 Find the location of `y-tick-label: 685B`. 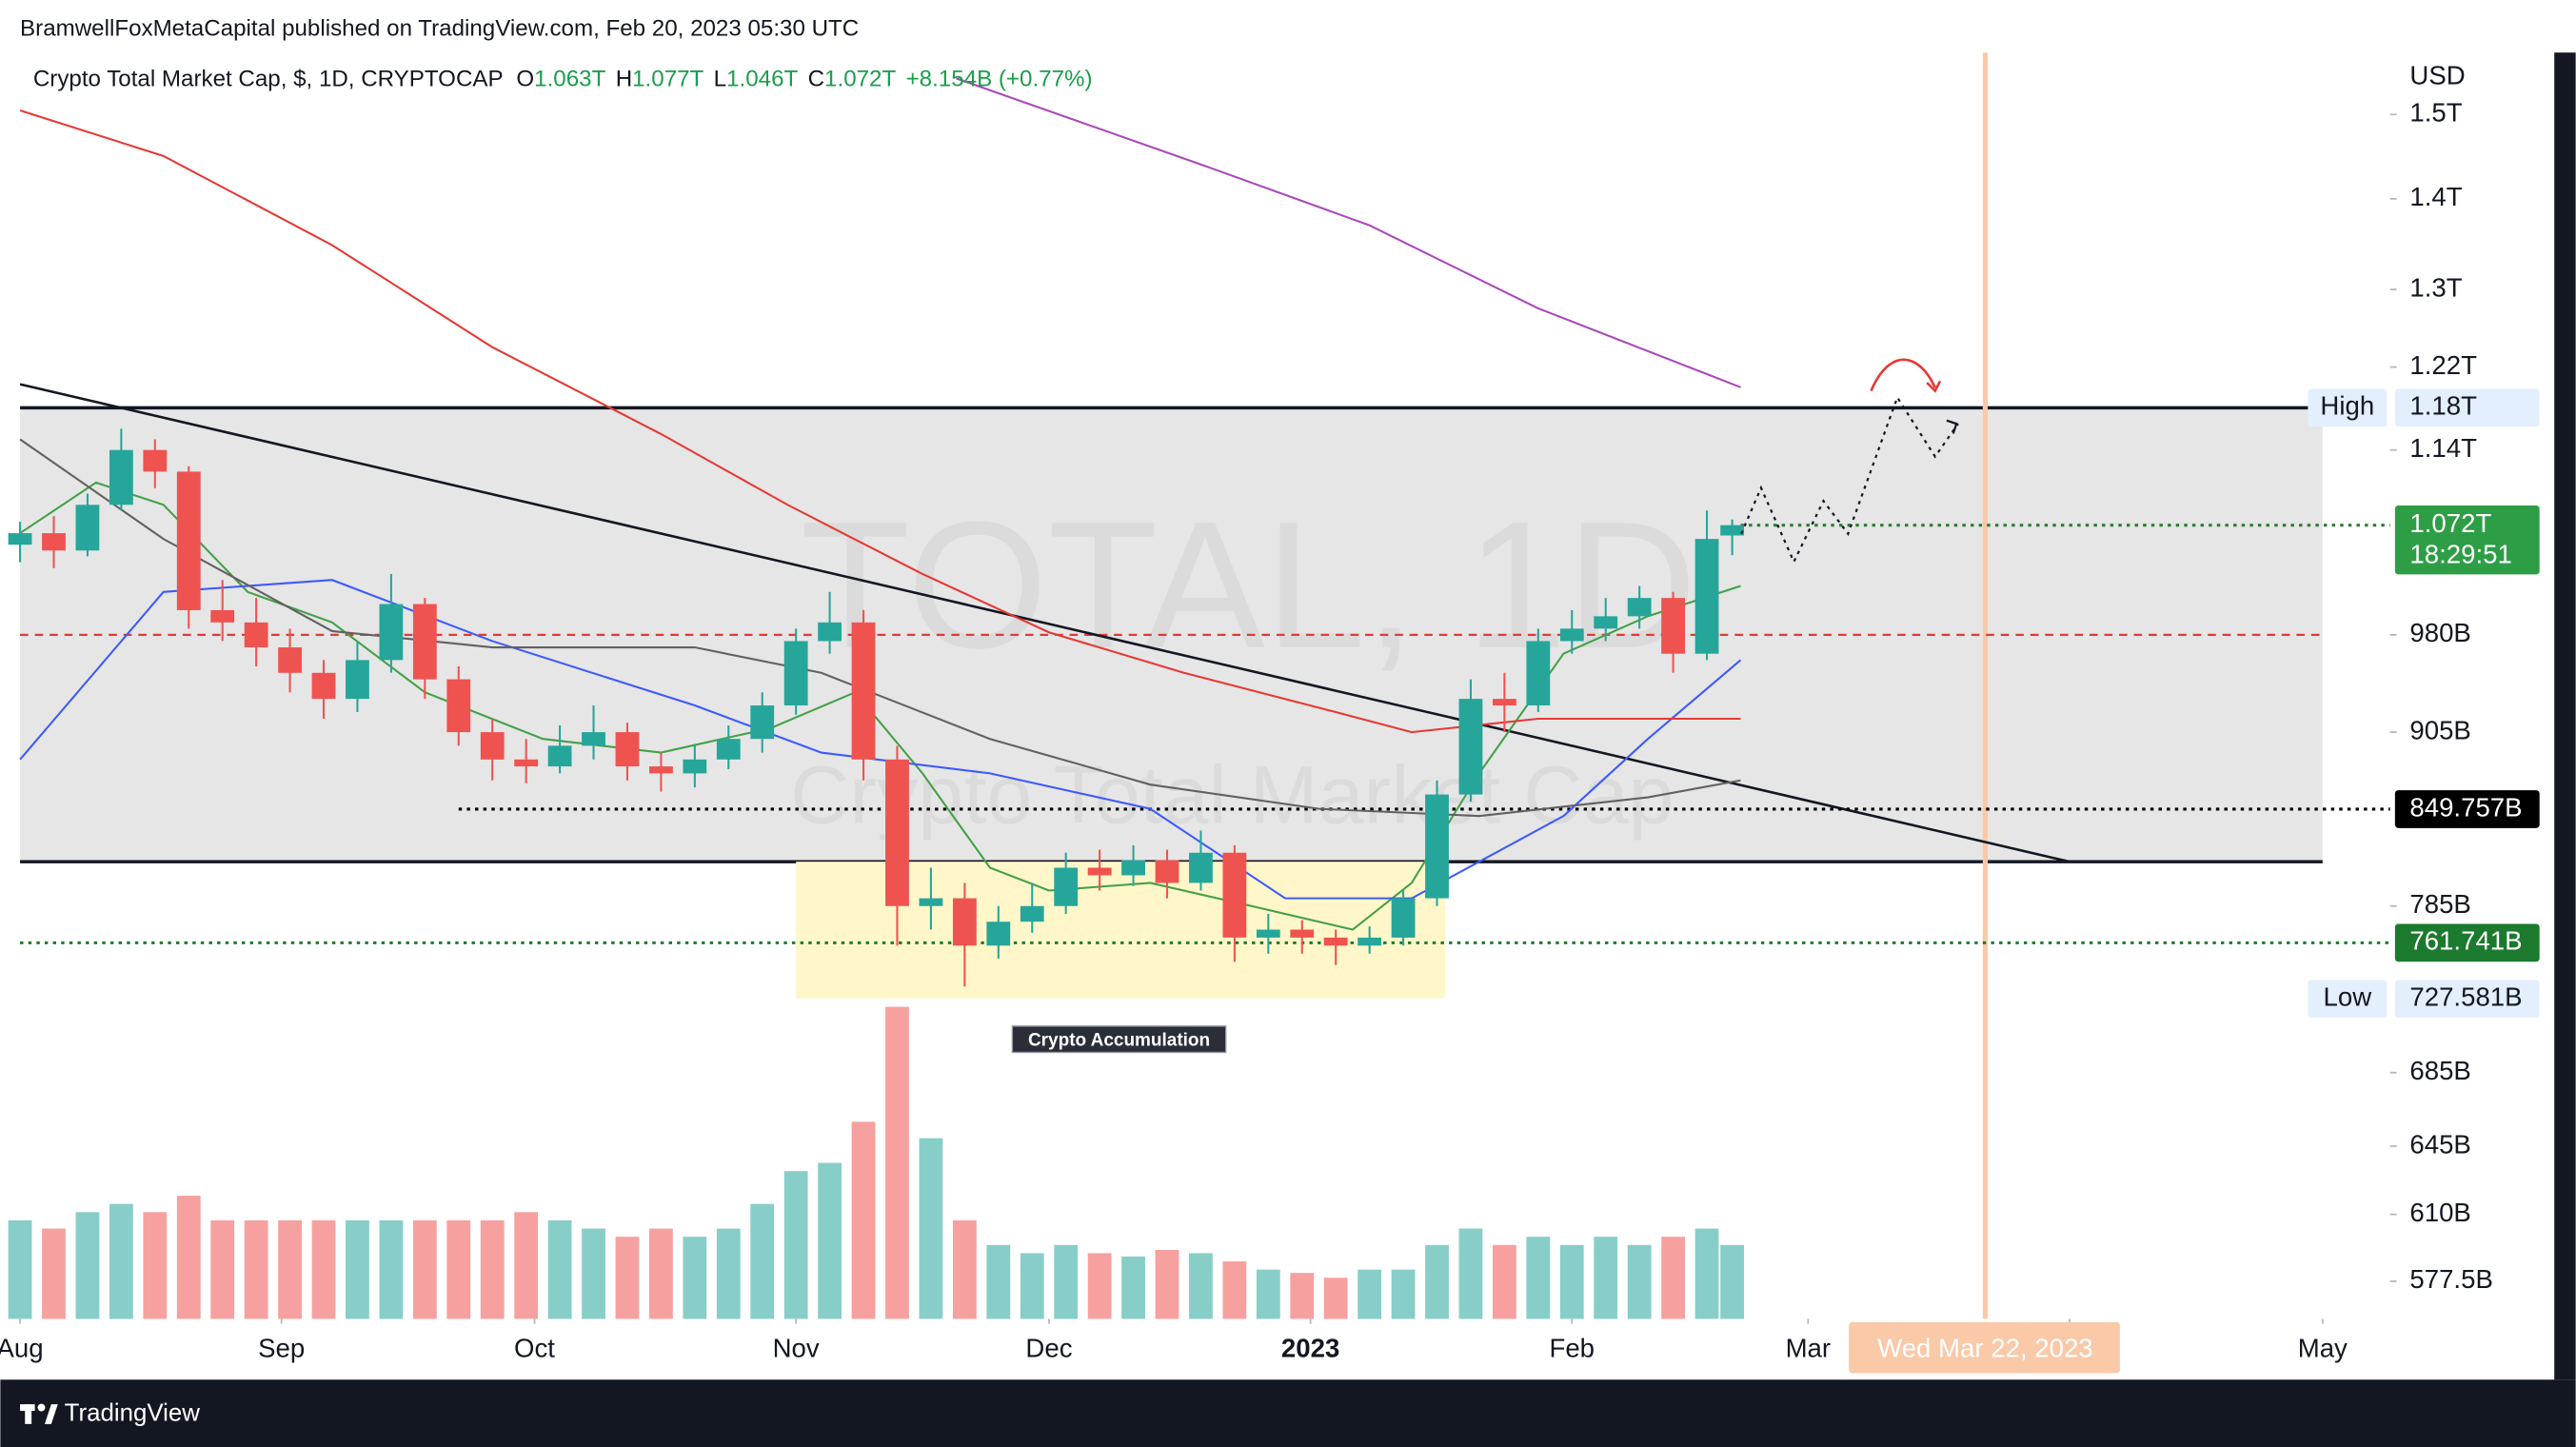

y-tick-label: 685B is located at coordinates (2439, 1070).